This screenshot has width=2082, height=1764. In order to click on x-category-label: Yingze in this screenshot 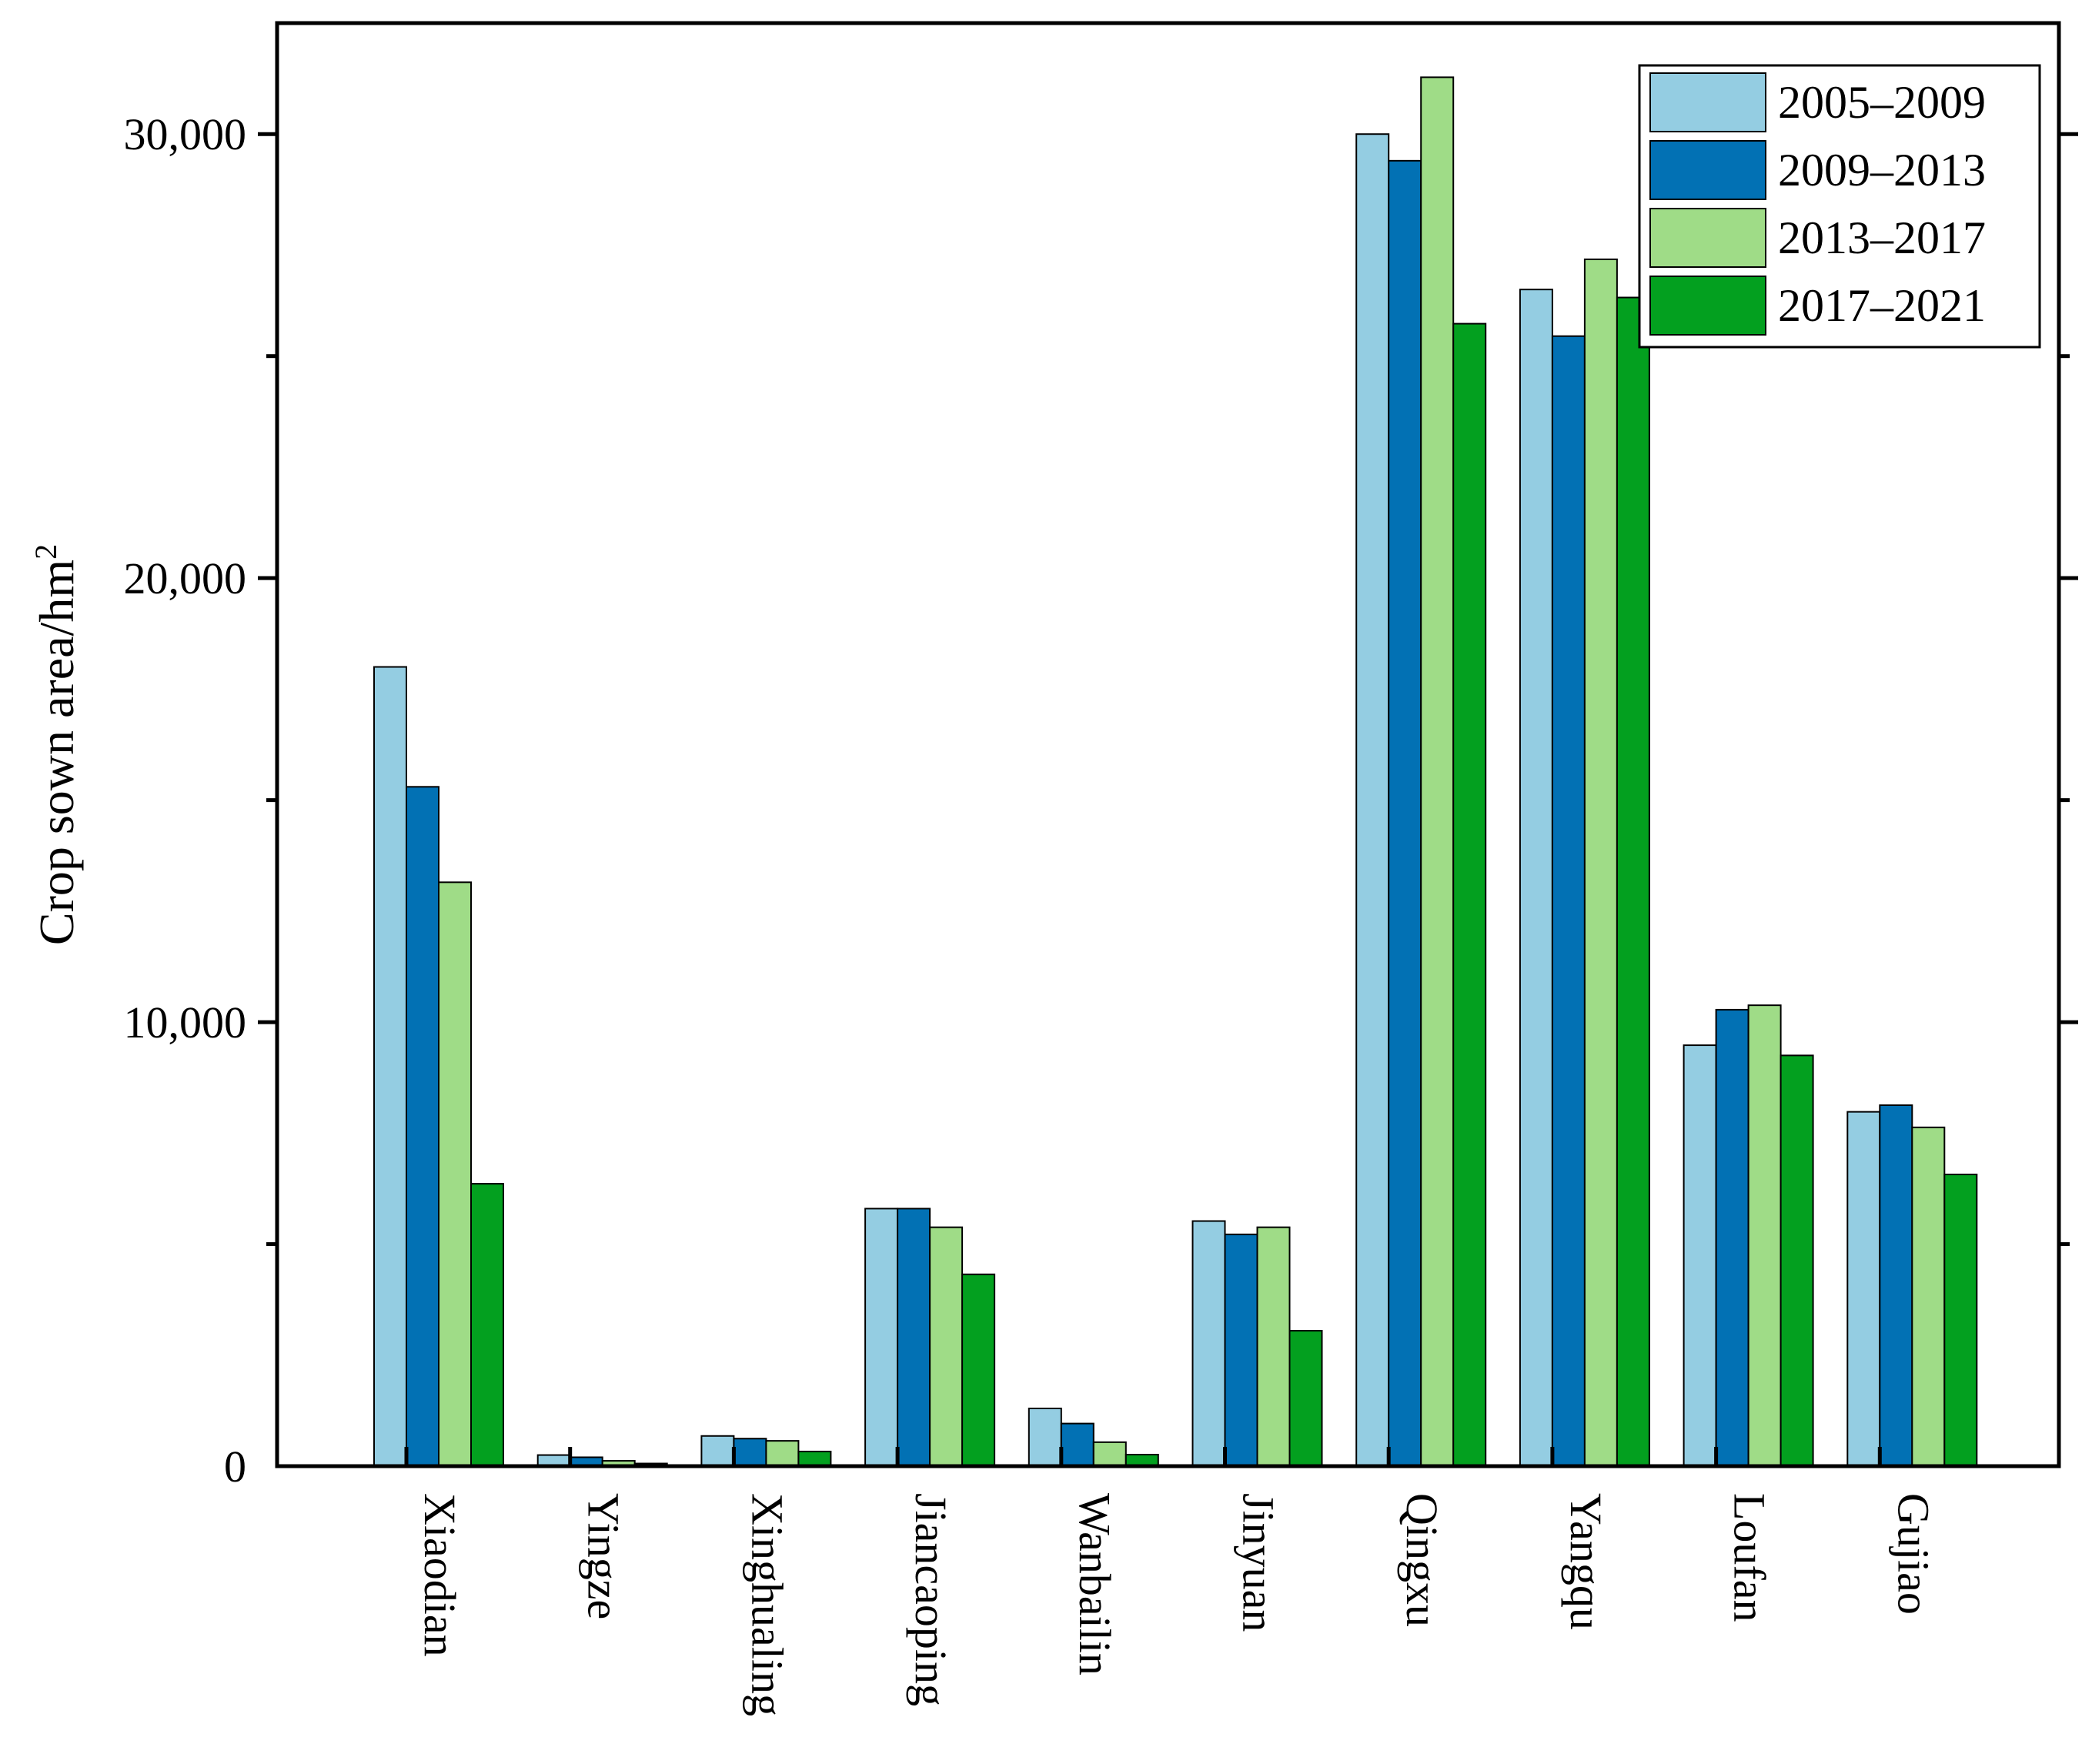, I will do `click(604, 1556)`.